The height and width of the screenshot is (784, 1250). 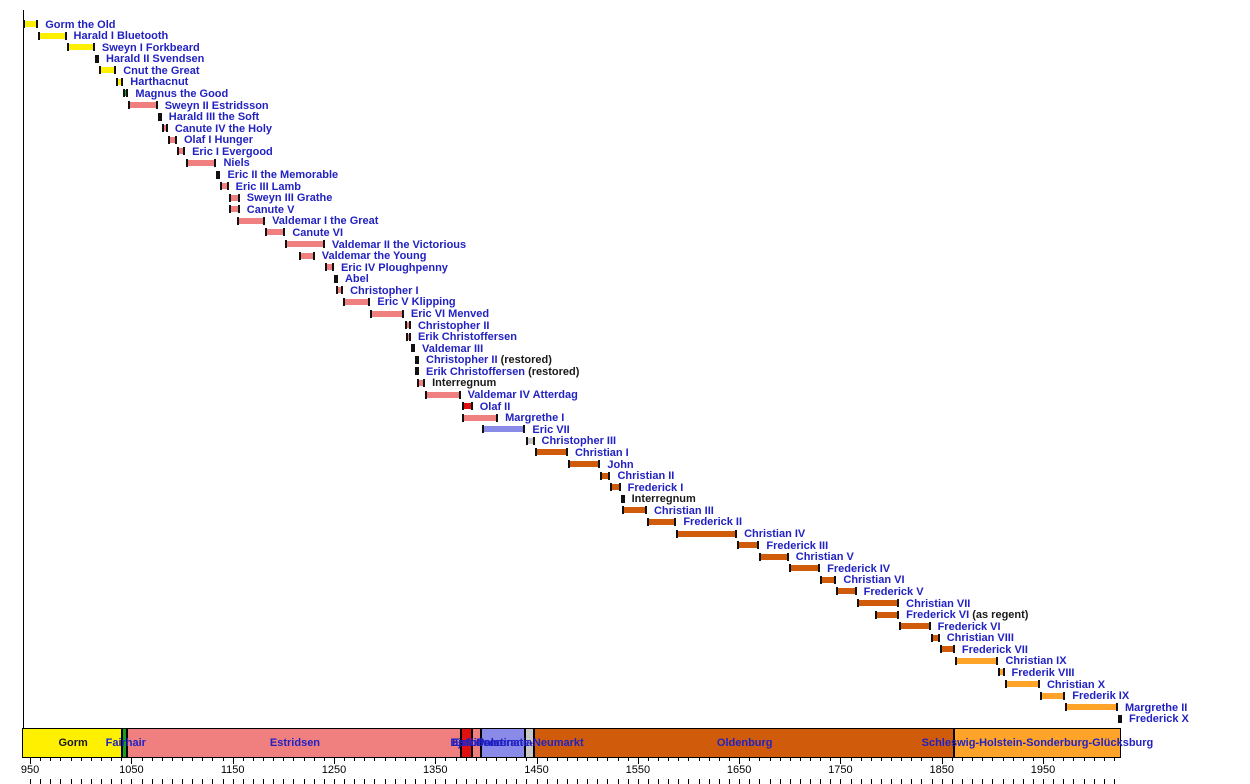 What do you see at coordinates (739, 770) in the screenshot?
I see `axis-year-label: 1650` at bounding box center [739, 770].